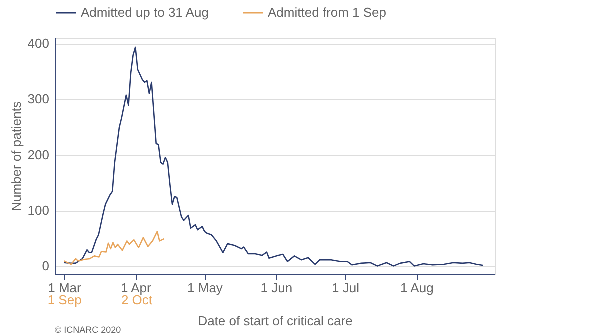 This screenshot has height=334, width=600. I want to click on y-tick-label: 300, so click(39, 99).